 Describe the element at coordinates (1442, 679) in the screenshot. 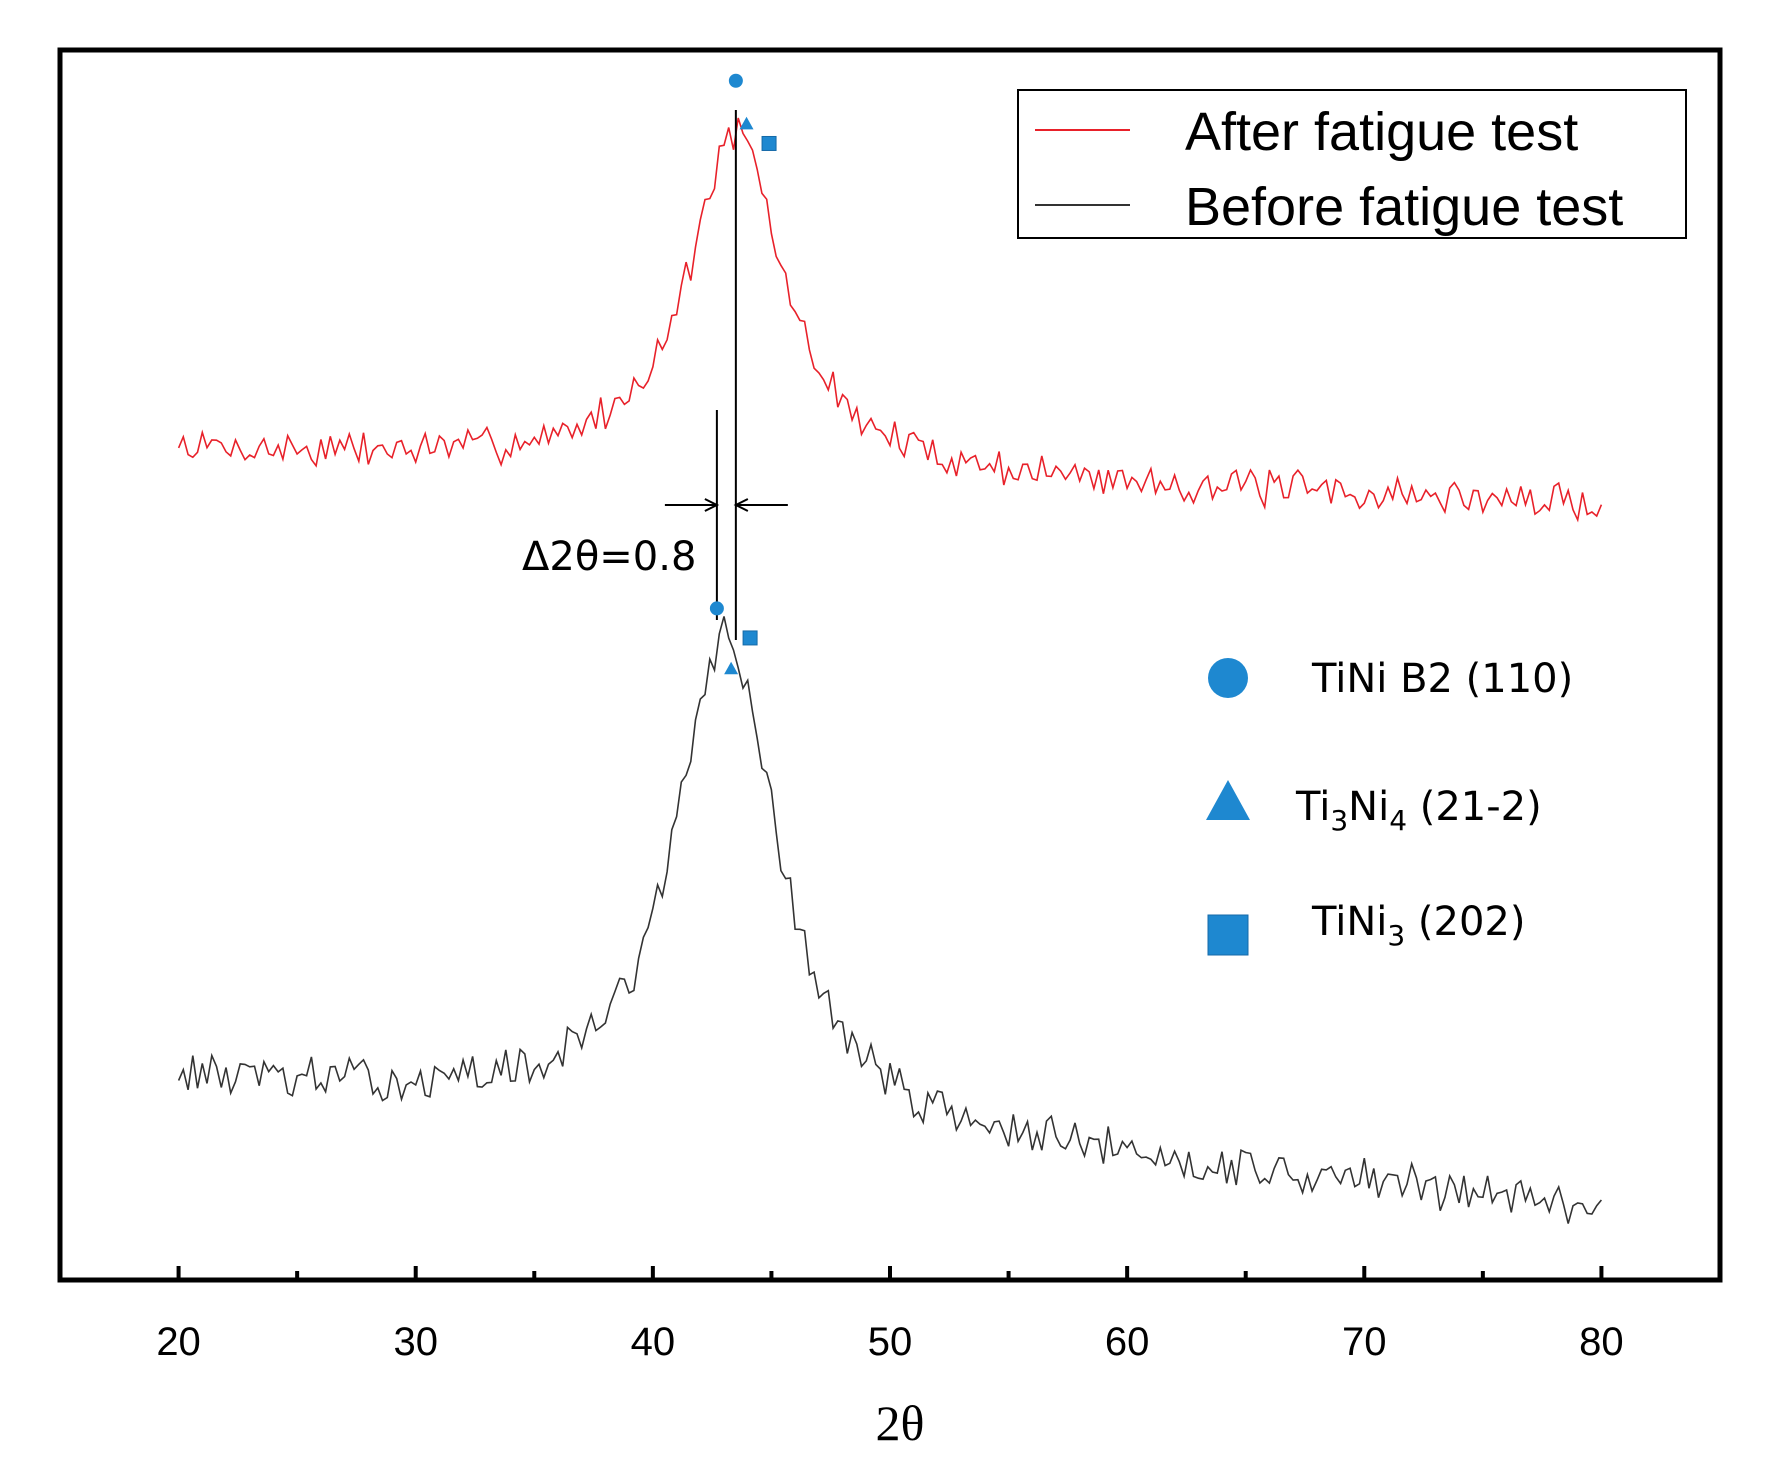

I see `phase-label-tini-b2: TiNi B2 (110)` at that location.